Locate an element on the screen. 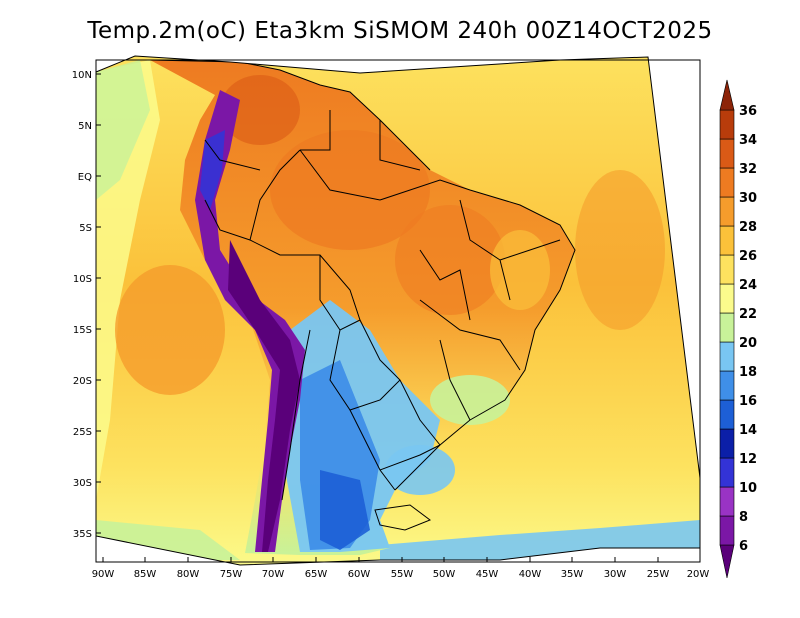 This screenshot has width=800, height=618. colorbar-label: 16 is located at coordinates (748, 401).